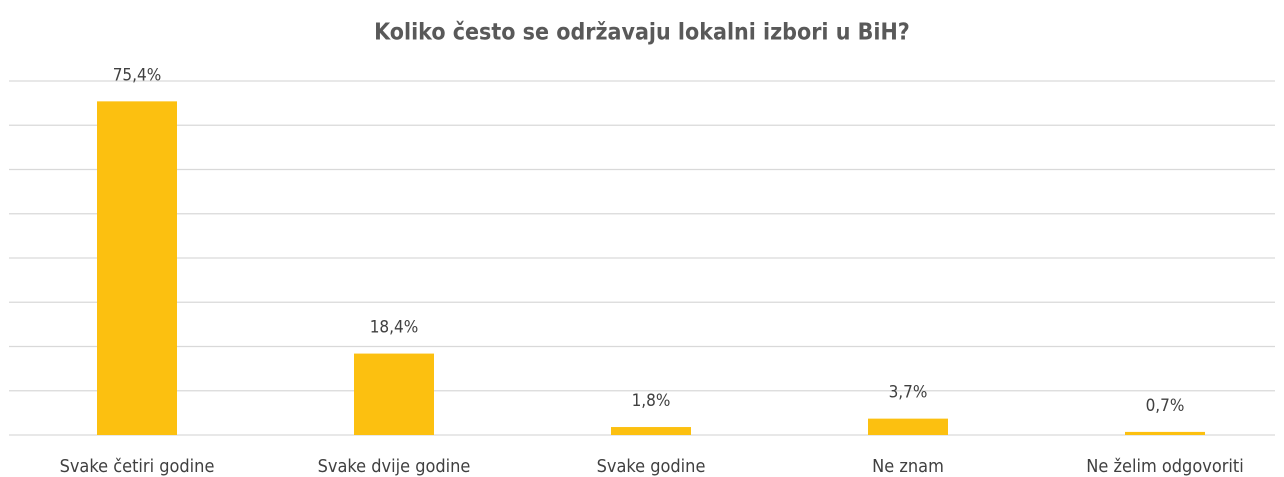 The width and height of the screenshot is (1284, 477). Describe the element at coordinates (394, 328) in the screenshot. I see `data-label: 18,4%` at that location.